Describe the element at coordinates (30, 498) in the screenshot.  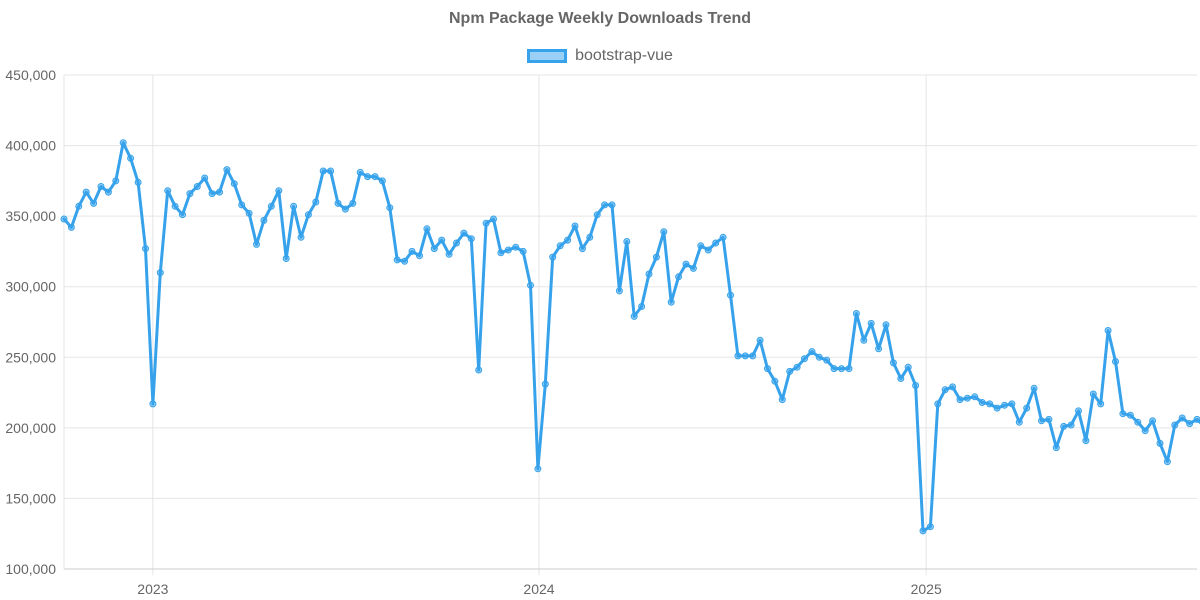
I see `y-tick-label: 150,000` at that location.